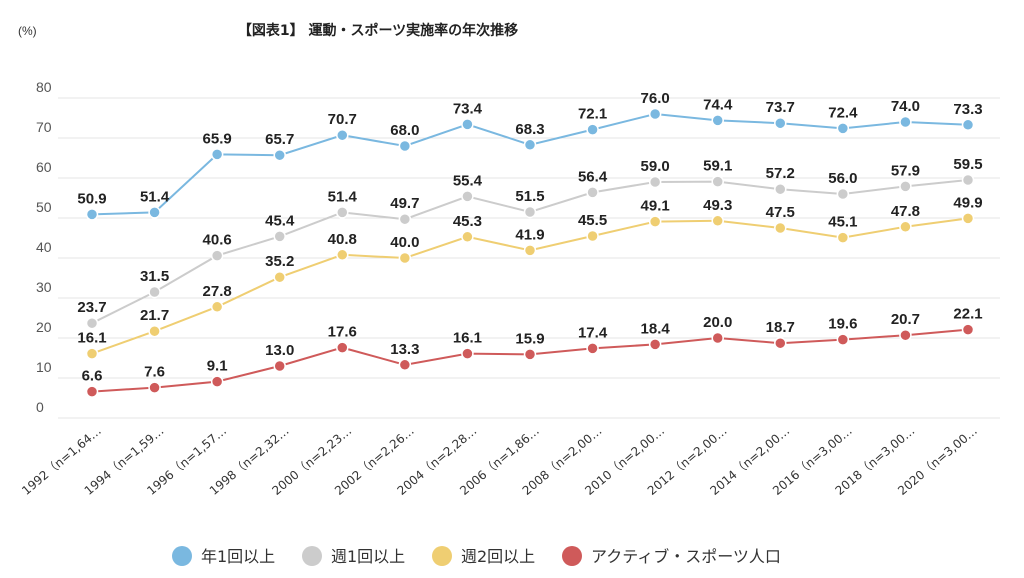 The image size is (1024, 578). What do you see at coordinates (717, 166) in the screenshot?
I see `data-label: 59.1` at bounding box center [717, 166].